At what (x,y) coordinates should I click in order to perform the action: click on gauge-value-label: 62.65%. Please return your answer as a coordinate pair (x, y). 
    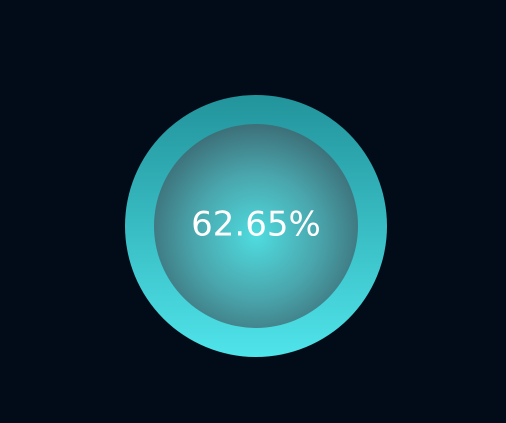
    Looking at the image, I should click on (256, 225).